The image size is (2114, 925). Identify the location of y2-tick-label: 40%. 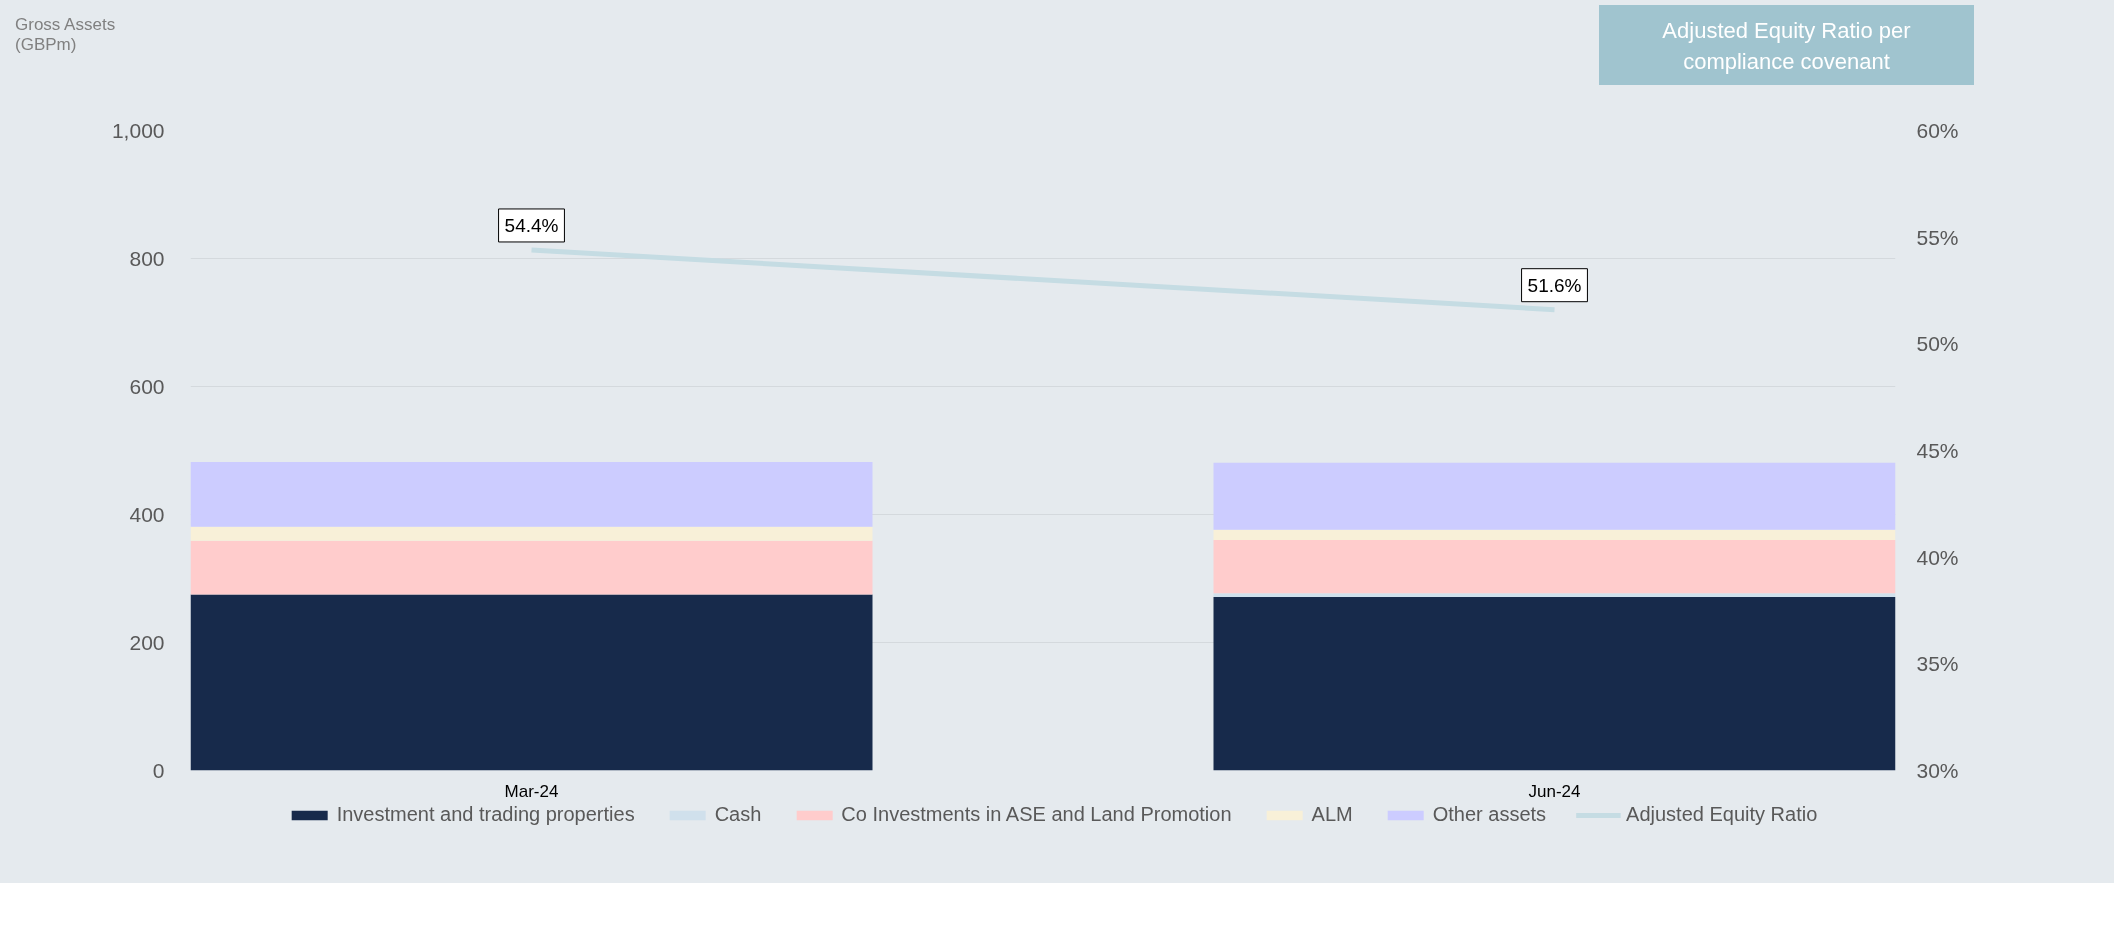
(1937, 557).